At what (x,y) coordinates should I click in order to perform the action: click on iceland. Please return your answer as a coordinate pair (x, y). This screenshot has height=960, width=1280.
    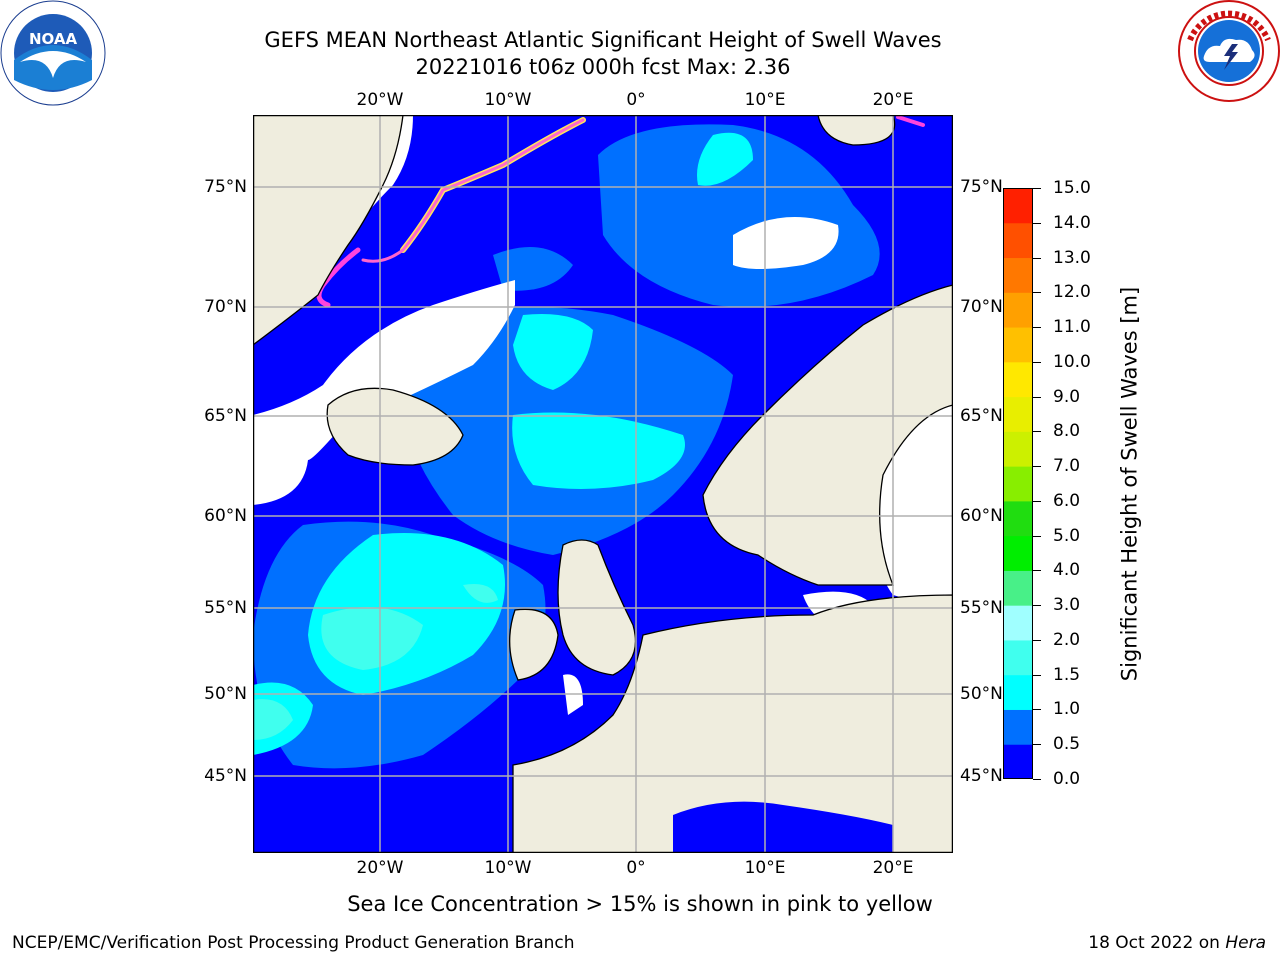
    Looking at the image, I should click on (395, 426).